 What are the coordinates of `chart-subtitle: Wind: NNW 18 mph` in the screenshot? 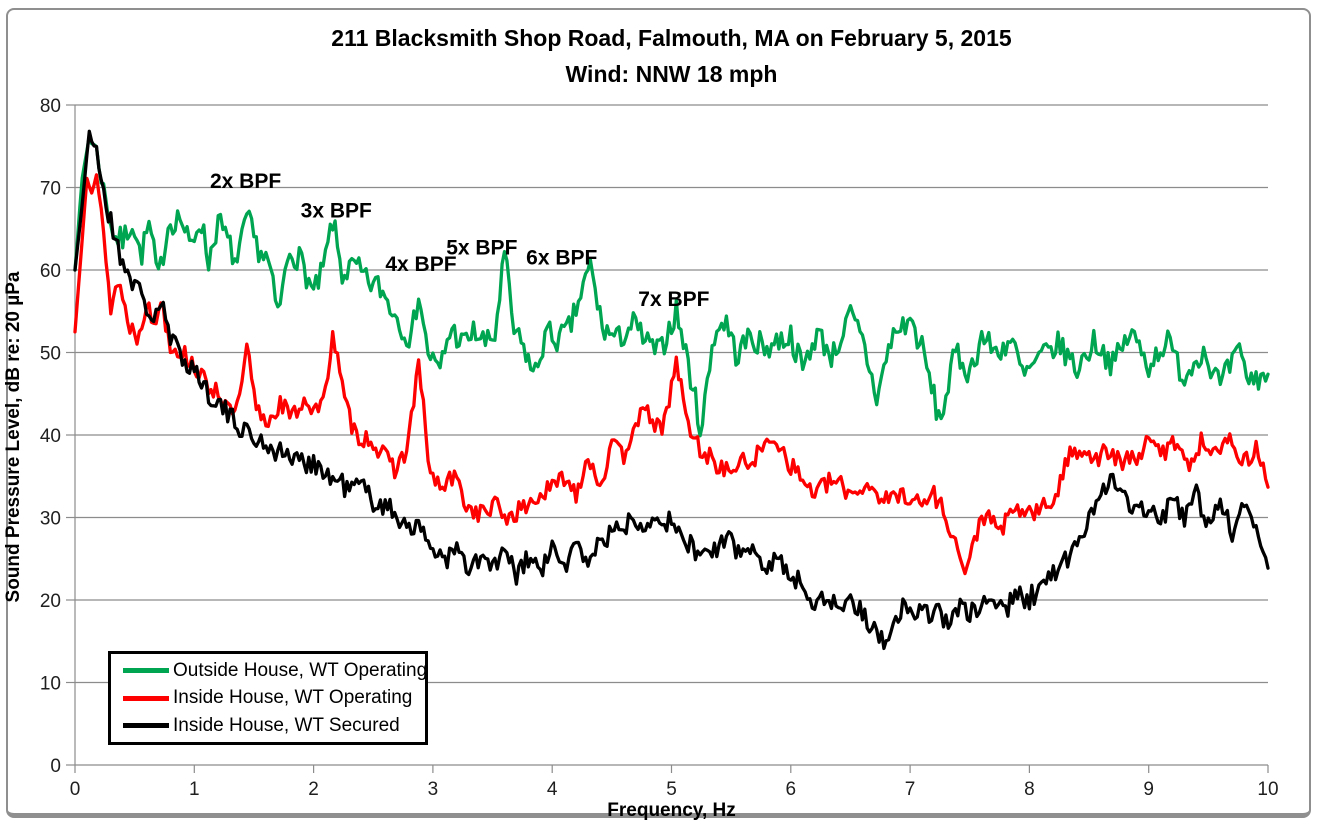 It's located at (671, 74).